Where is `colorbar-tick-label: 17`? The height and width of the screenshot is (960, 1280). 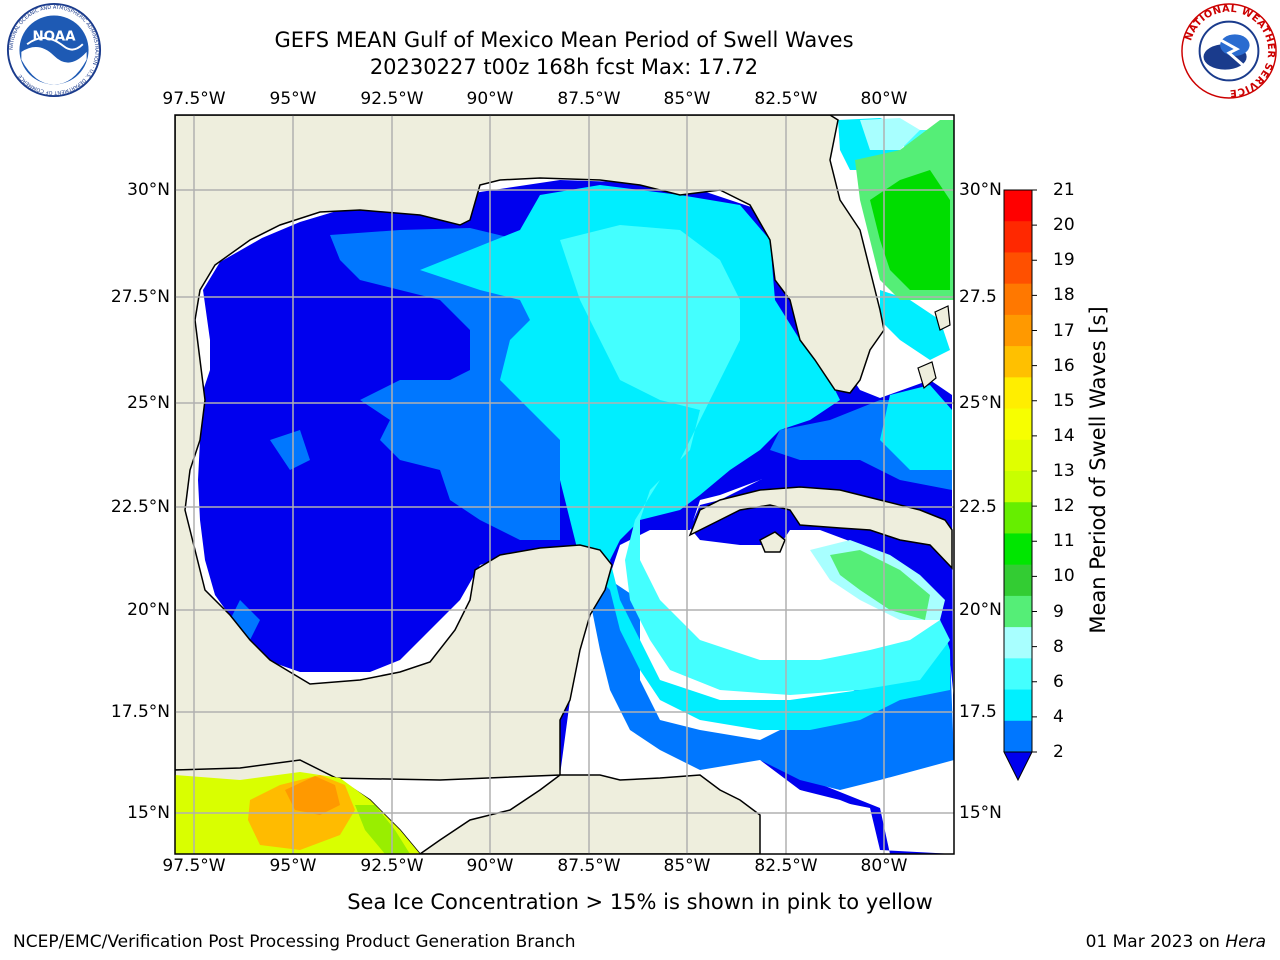 colorbar-tick-label: 17 is located at coordinates (1064, 330).